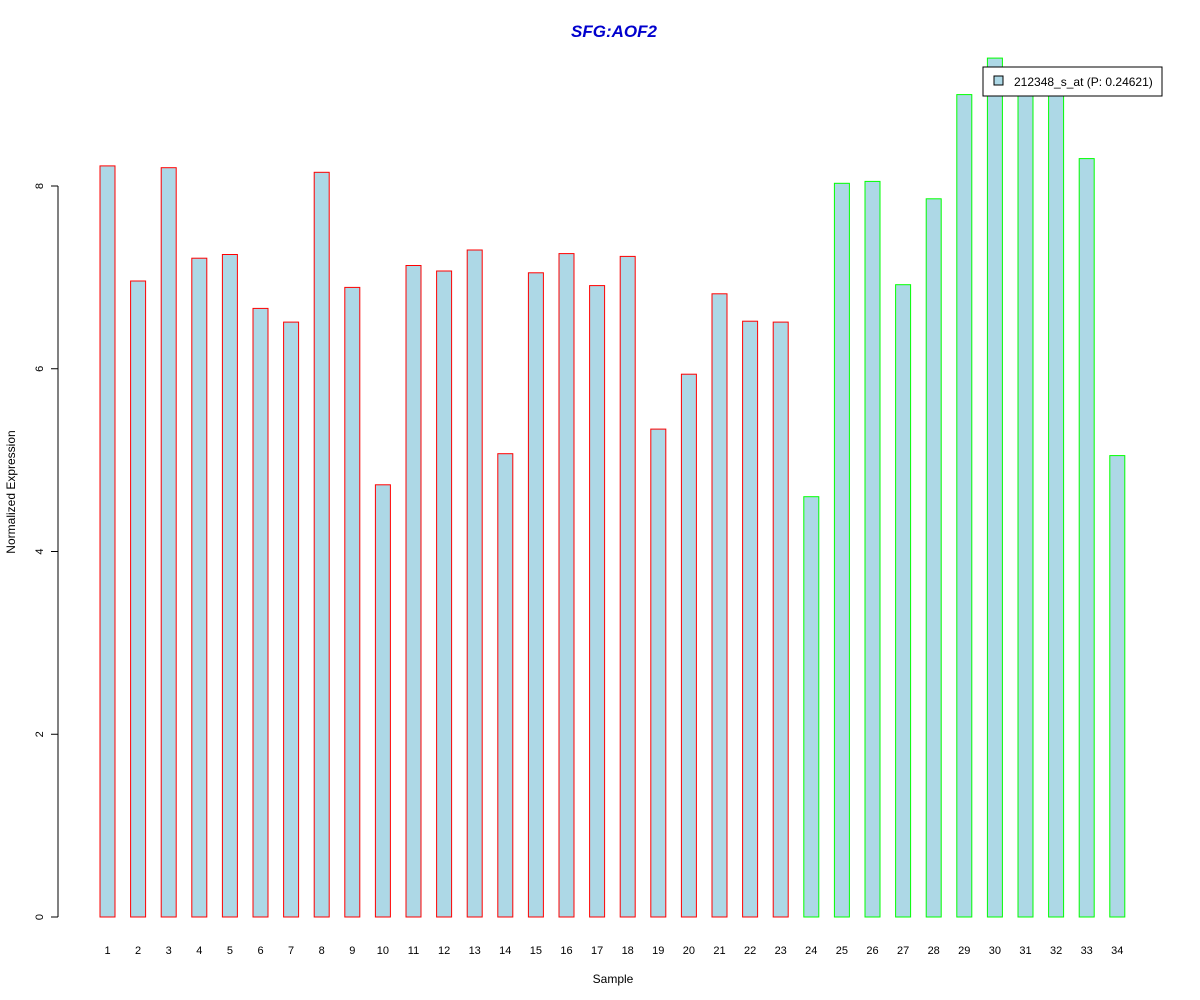 This screenshot has height=1000, width=1200. I want to click on legend: 212348_s_at (P: 0.24621), so click(1072, 81).